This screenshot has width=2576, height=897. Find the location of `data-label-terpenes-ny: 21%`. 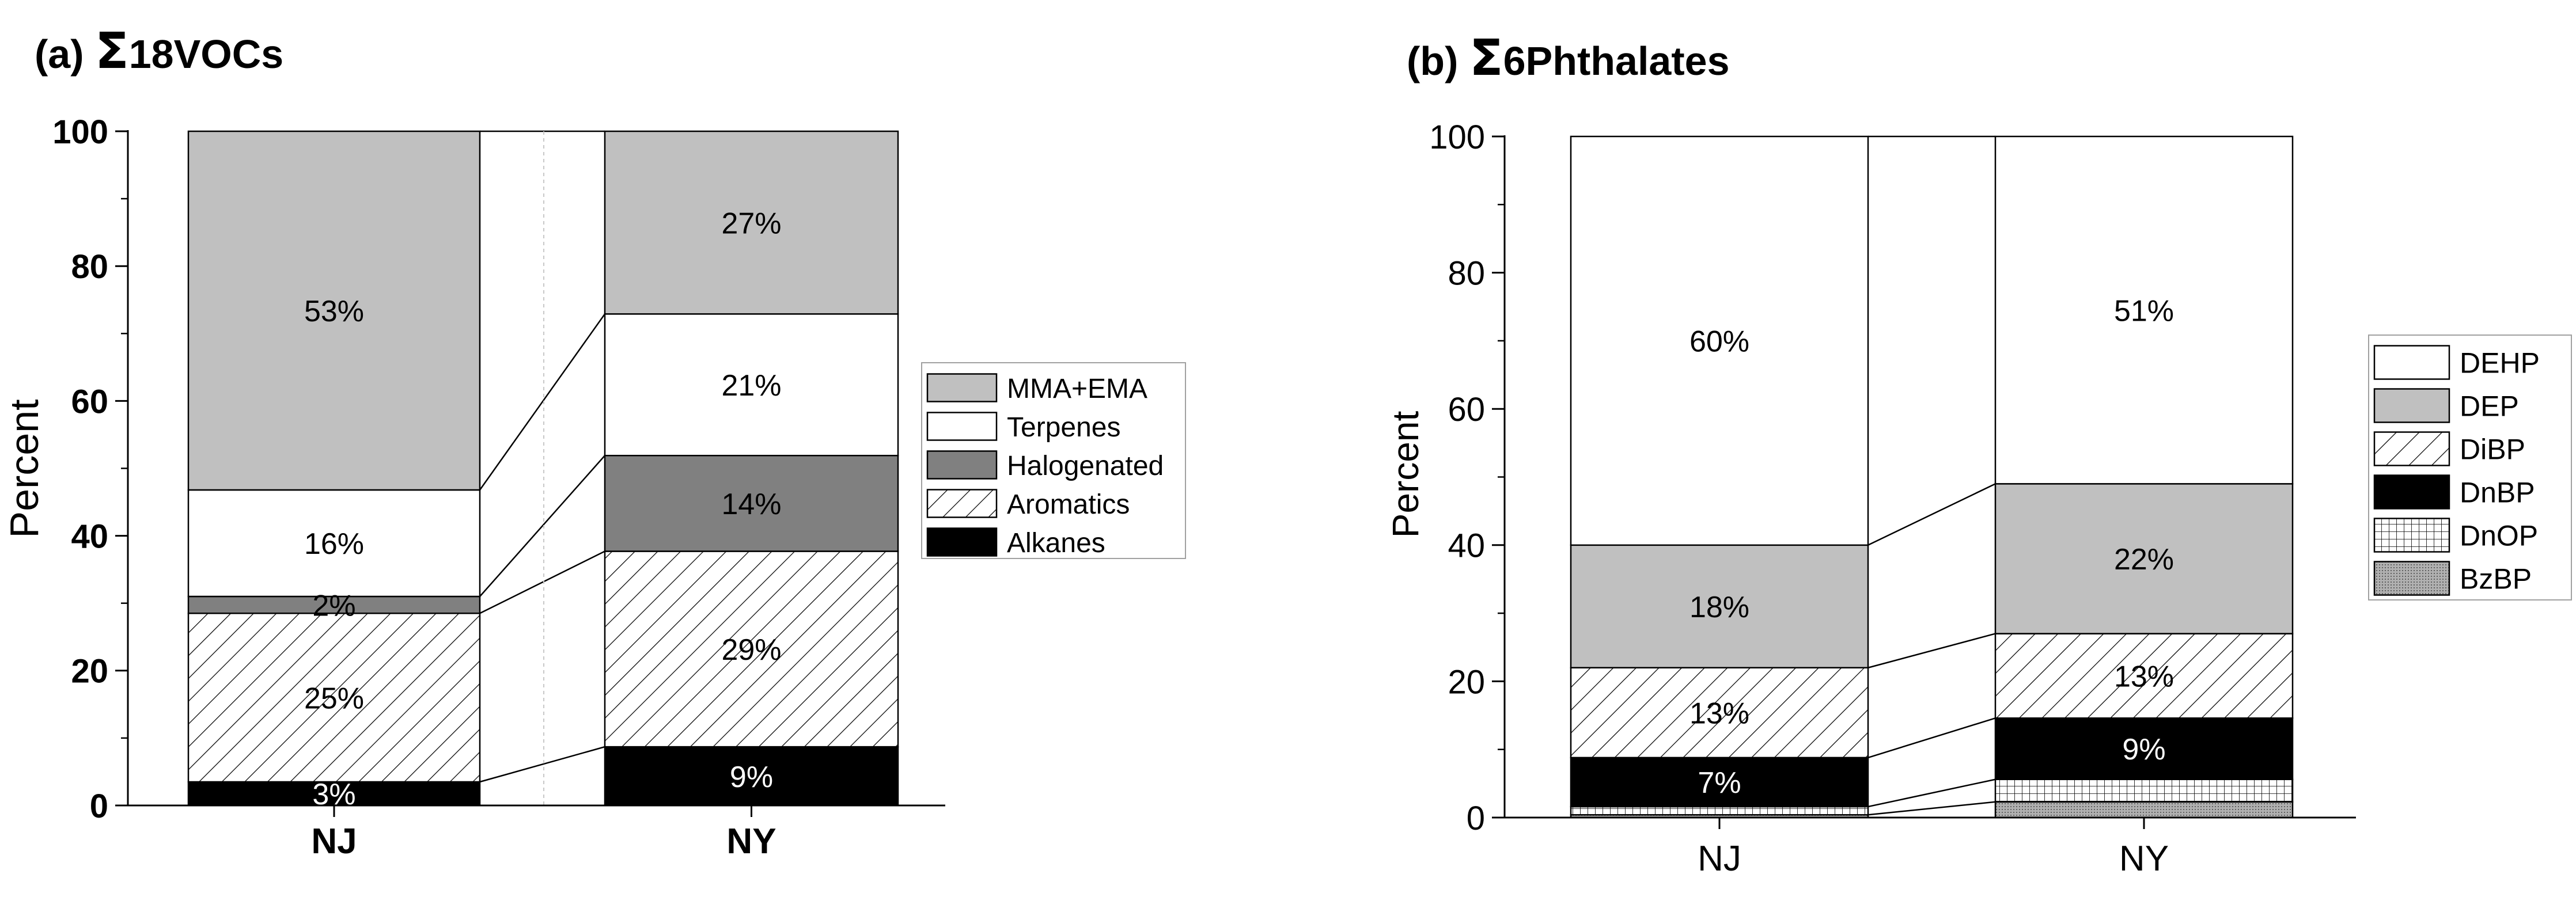

data-label-terpenes-ny: 21% is located at coordinates (751, 385).